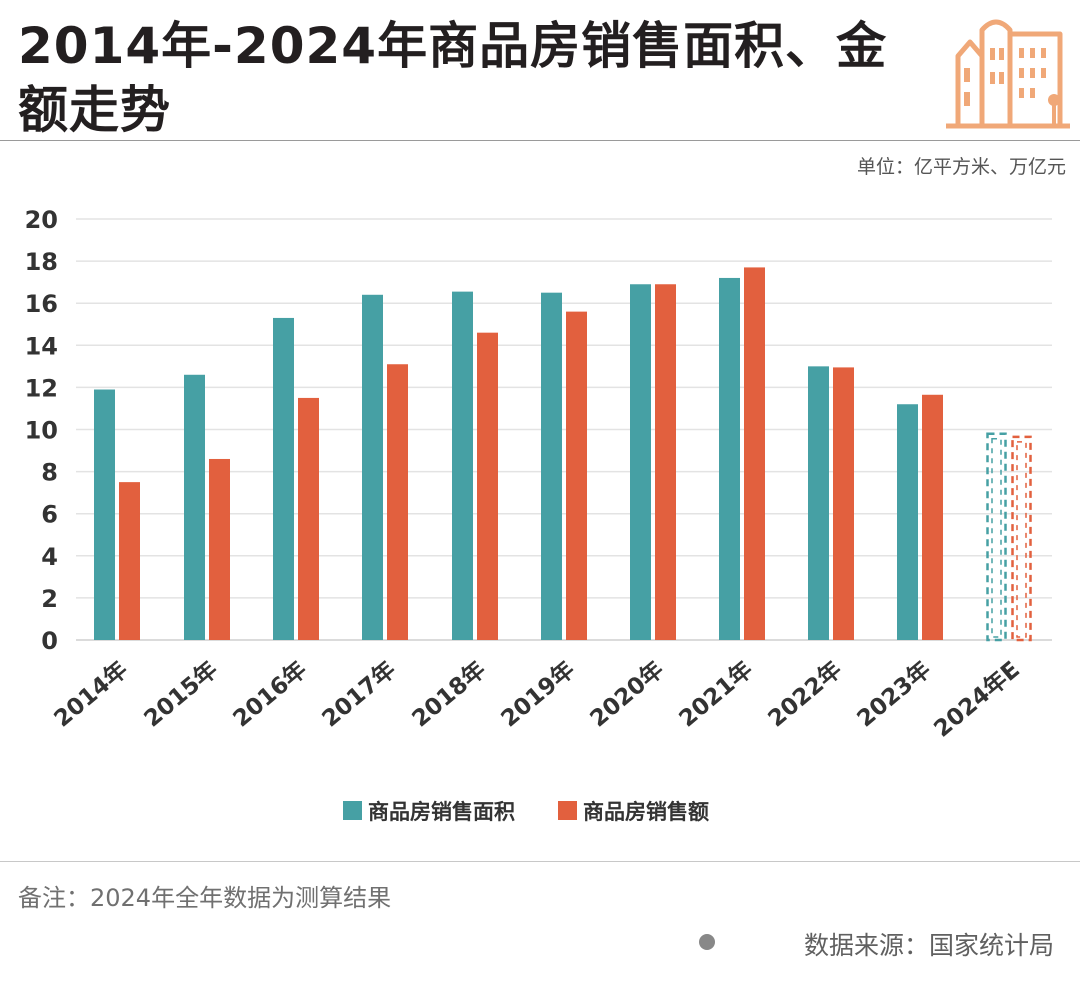 The width and height of the screenshot is (1080, 990). I want to click on x-tick-label: 2023年, so click(894, 694).